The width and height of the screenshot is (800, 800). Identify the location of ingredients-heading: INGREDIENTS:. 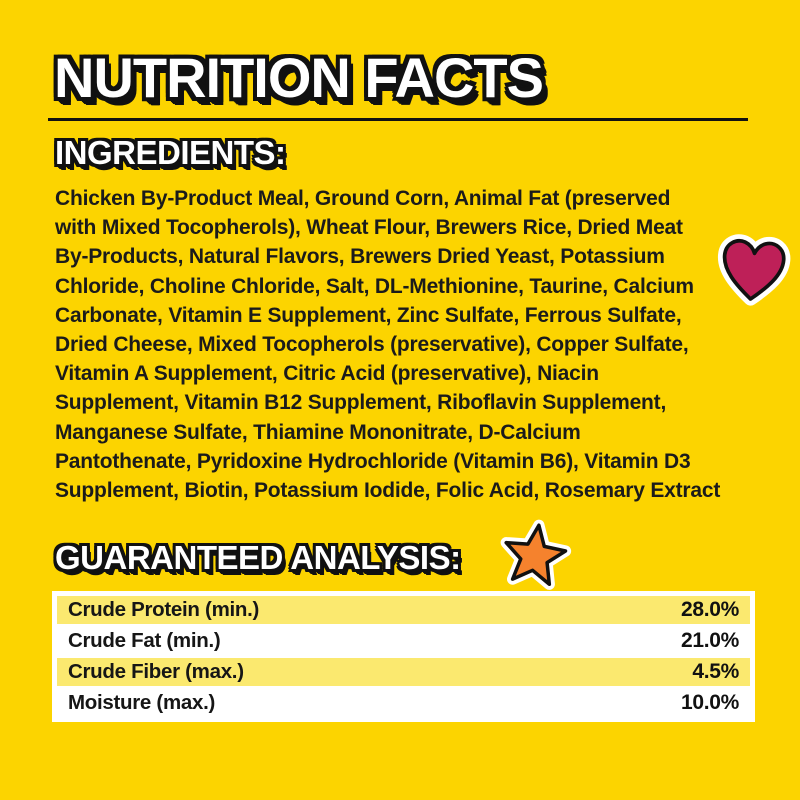
(170, 152).